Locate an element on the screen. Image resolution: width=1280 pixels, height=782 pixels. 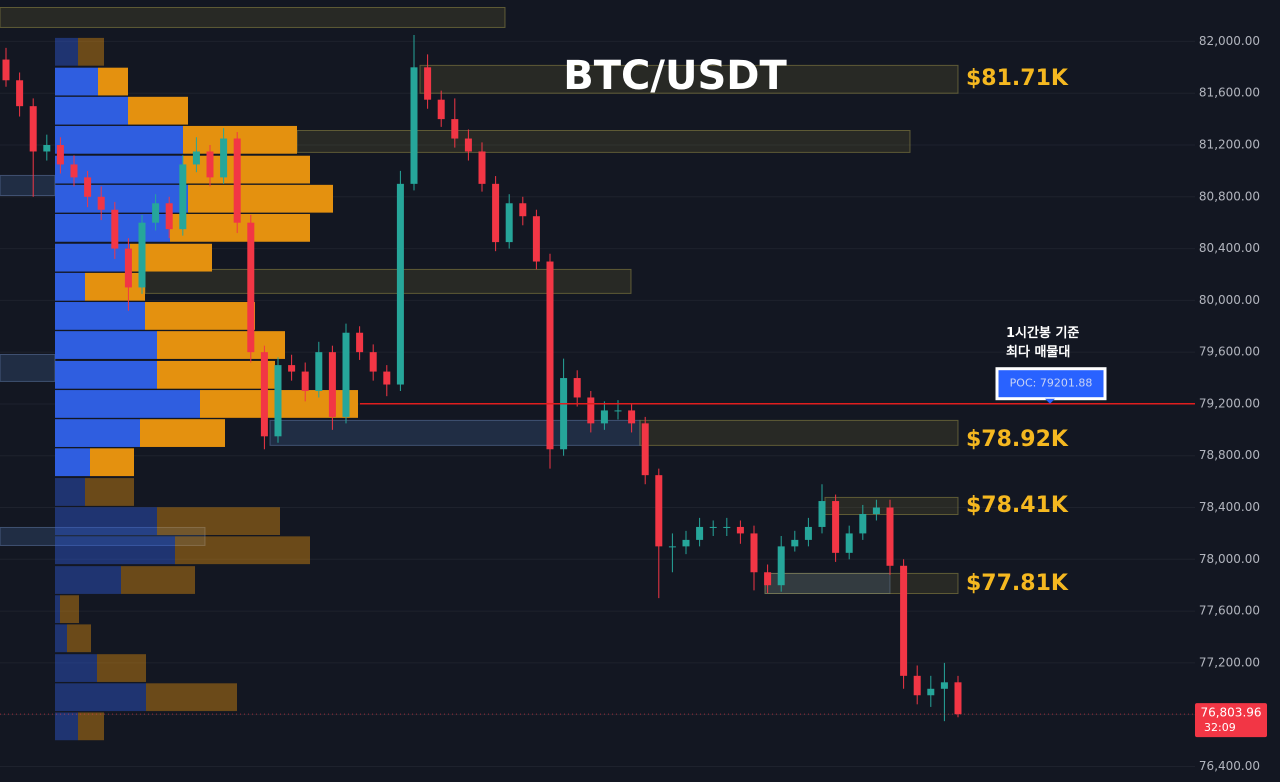
y-tick-label: 80,800.00 is located at coordinates (1229, 196).